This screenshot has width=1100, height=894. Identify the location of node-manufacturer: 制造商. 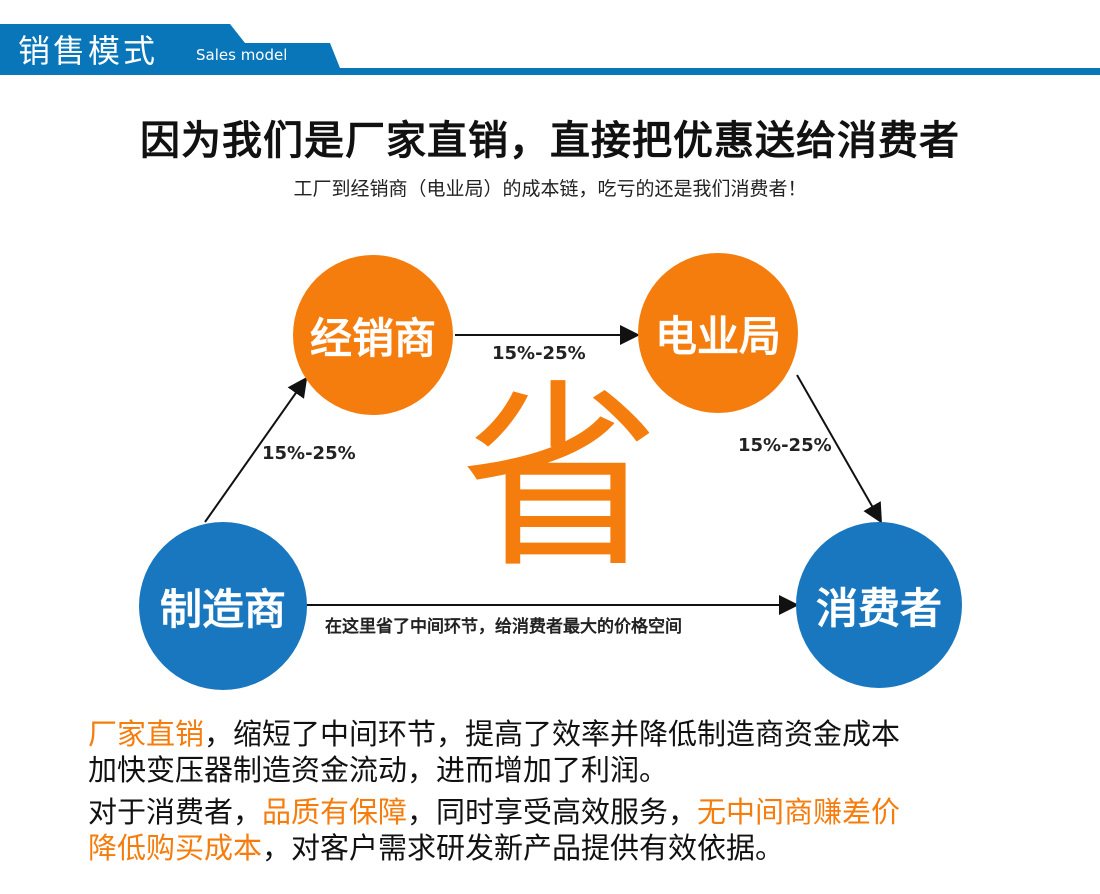
(223, 606).